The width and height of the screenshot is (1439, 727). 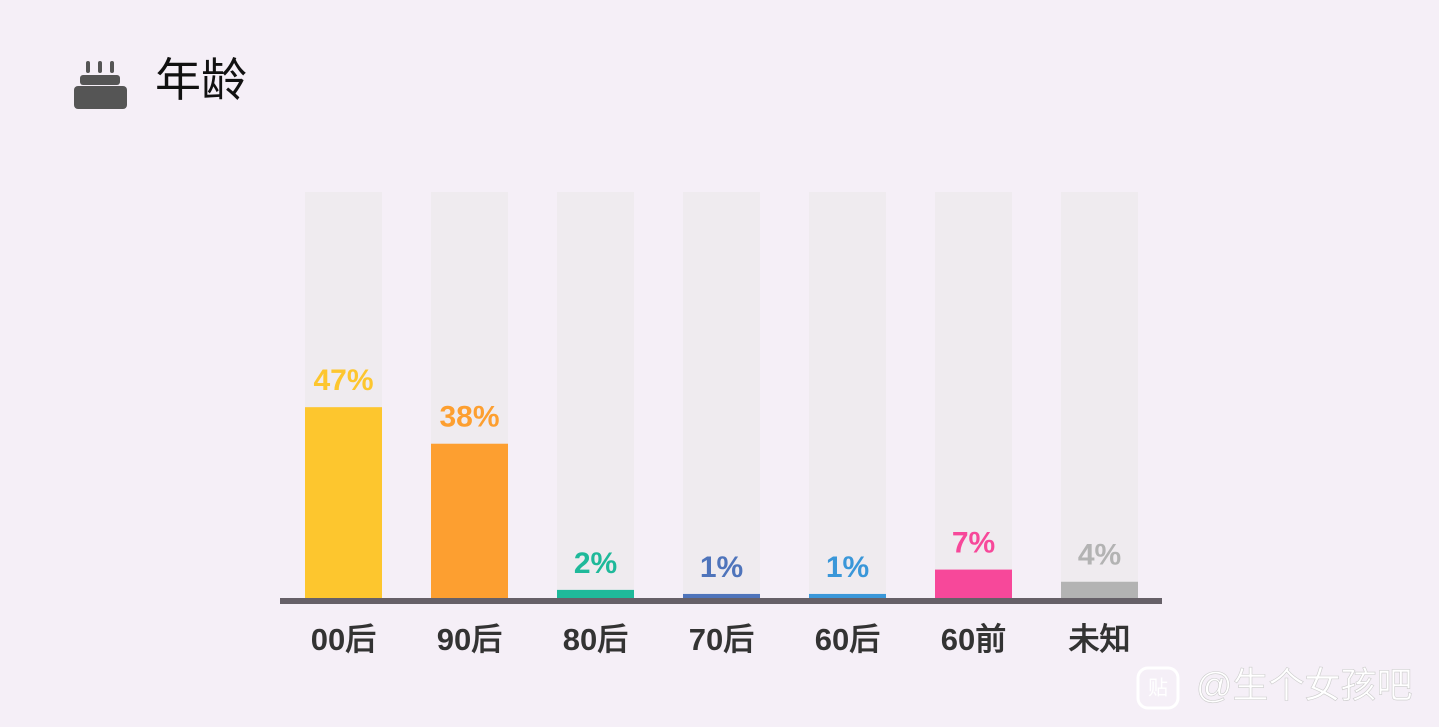 What do you see at coordinates (100, 85) in the screenshot?
I see `cake-icon` at bounding box center [100, 85].